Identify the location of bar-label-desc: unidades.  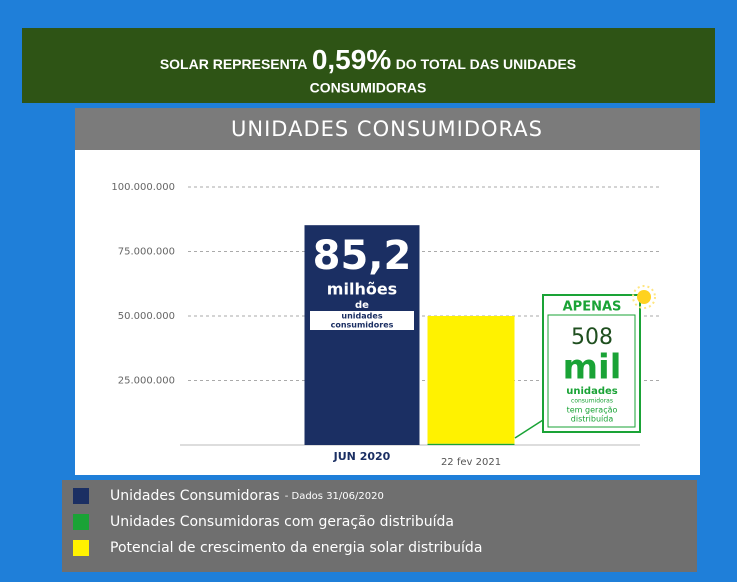
(361, 316).